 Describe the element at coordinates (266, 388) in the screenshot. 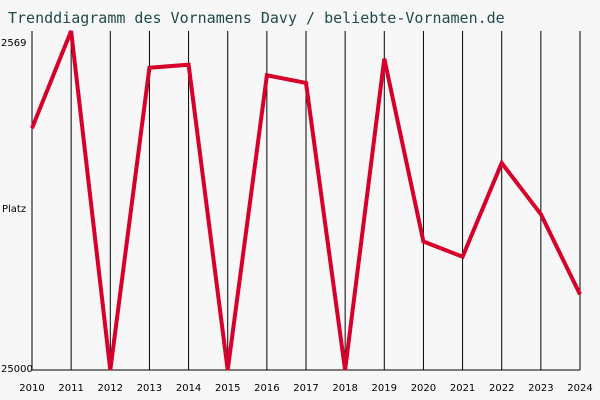

I see `x-tick-2016: 2016` at that location.